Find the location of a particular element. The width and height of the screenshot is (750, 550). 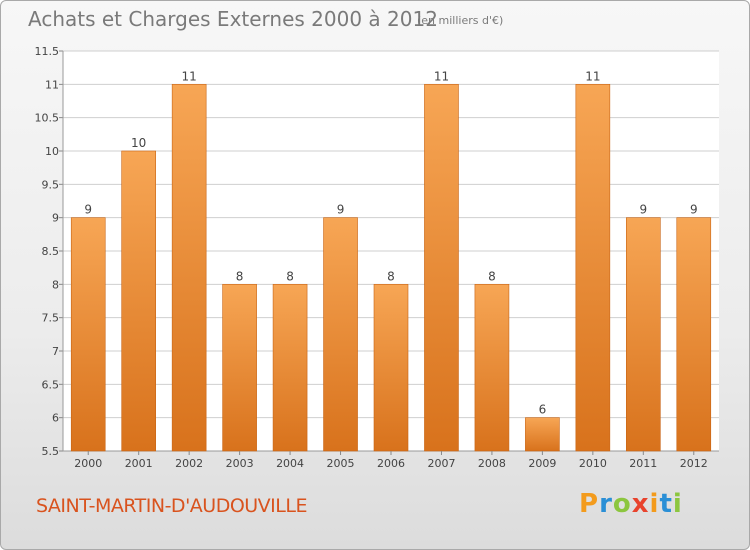

chart-unit: (en milliers d'€) is located at coordinates (460, 20).